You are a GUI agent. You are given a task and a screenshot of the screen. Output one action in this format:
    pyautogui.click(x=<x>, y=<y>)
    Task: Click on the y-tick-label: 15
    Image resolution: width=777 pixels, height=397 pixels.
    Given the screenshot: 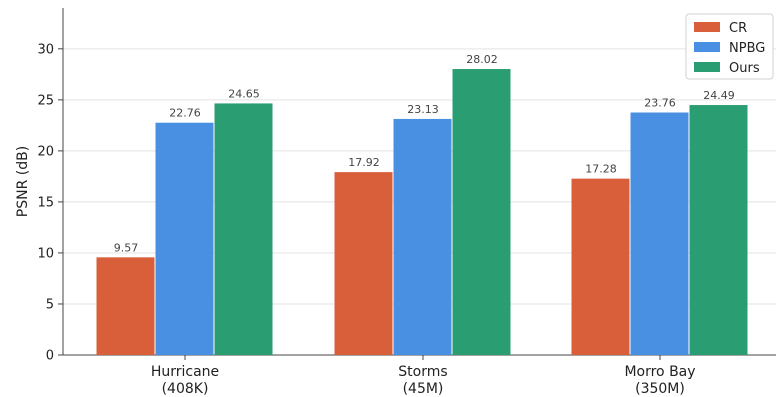 What is the action you would take?
    pyautogui.click(x=45, y=202)
    